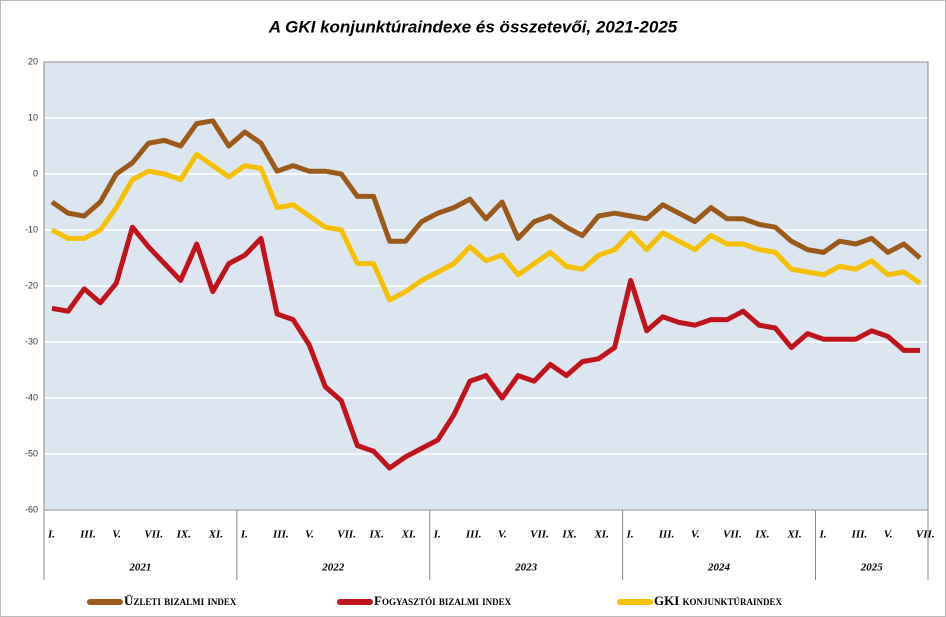  I want to click on legend-label: Üzleti bizalmi index, so click(180, 600).